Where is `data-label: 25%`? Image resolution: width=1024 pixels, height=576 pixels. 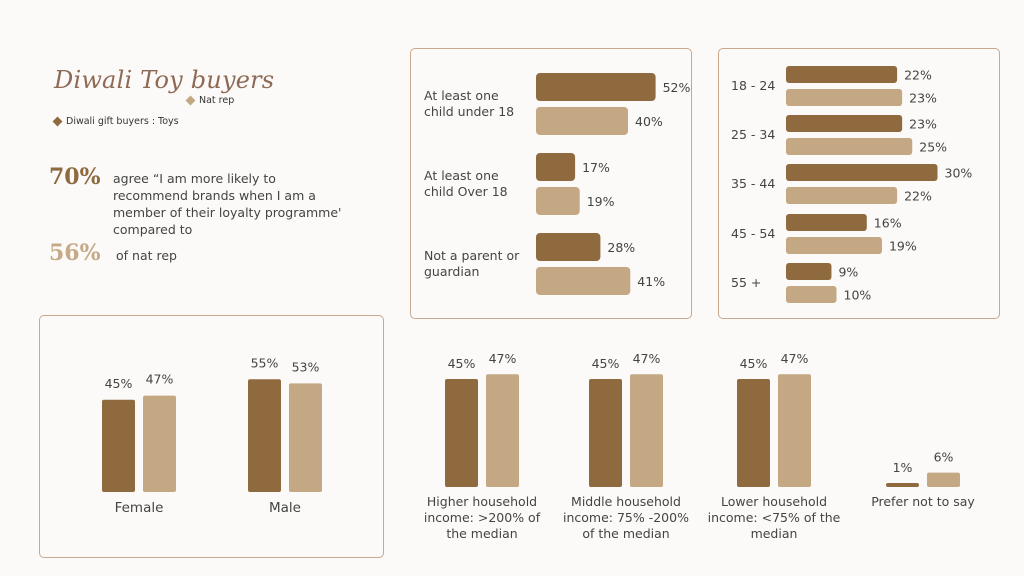 data-label: 25% is located at coordinates (933, 147).